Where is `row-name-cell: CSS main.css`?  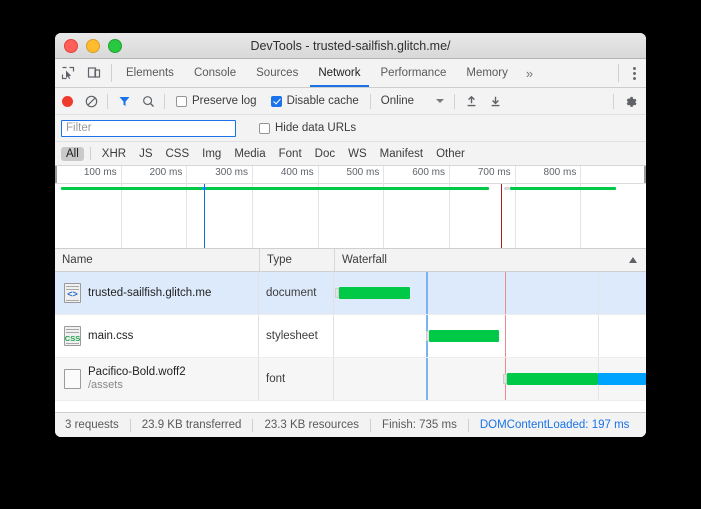
row-name-cell: CSS main.css is located at coordinates (157, 336).